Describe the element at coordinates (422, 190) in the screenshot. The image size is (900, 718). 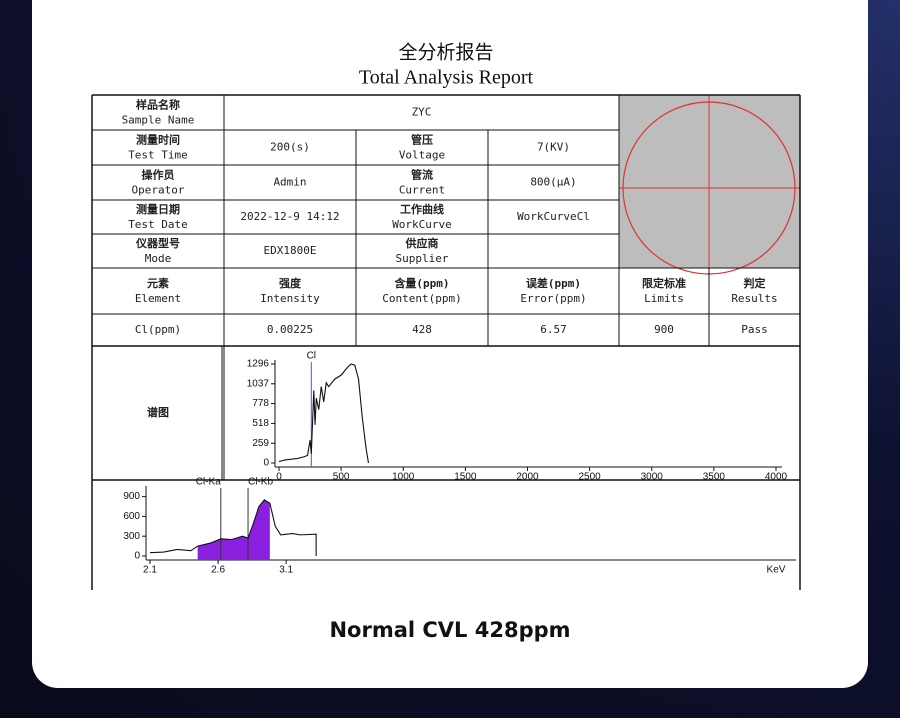
I see `field-label-en: Current` at that location.